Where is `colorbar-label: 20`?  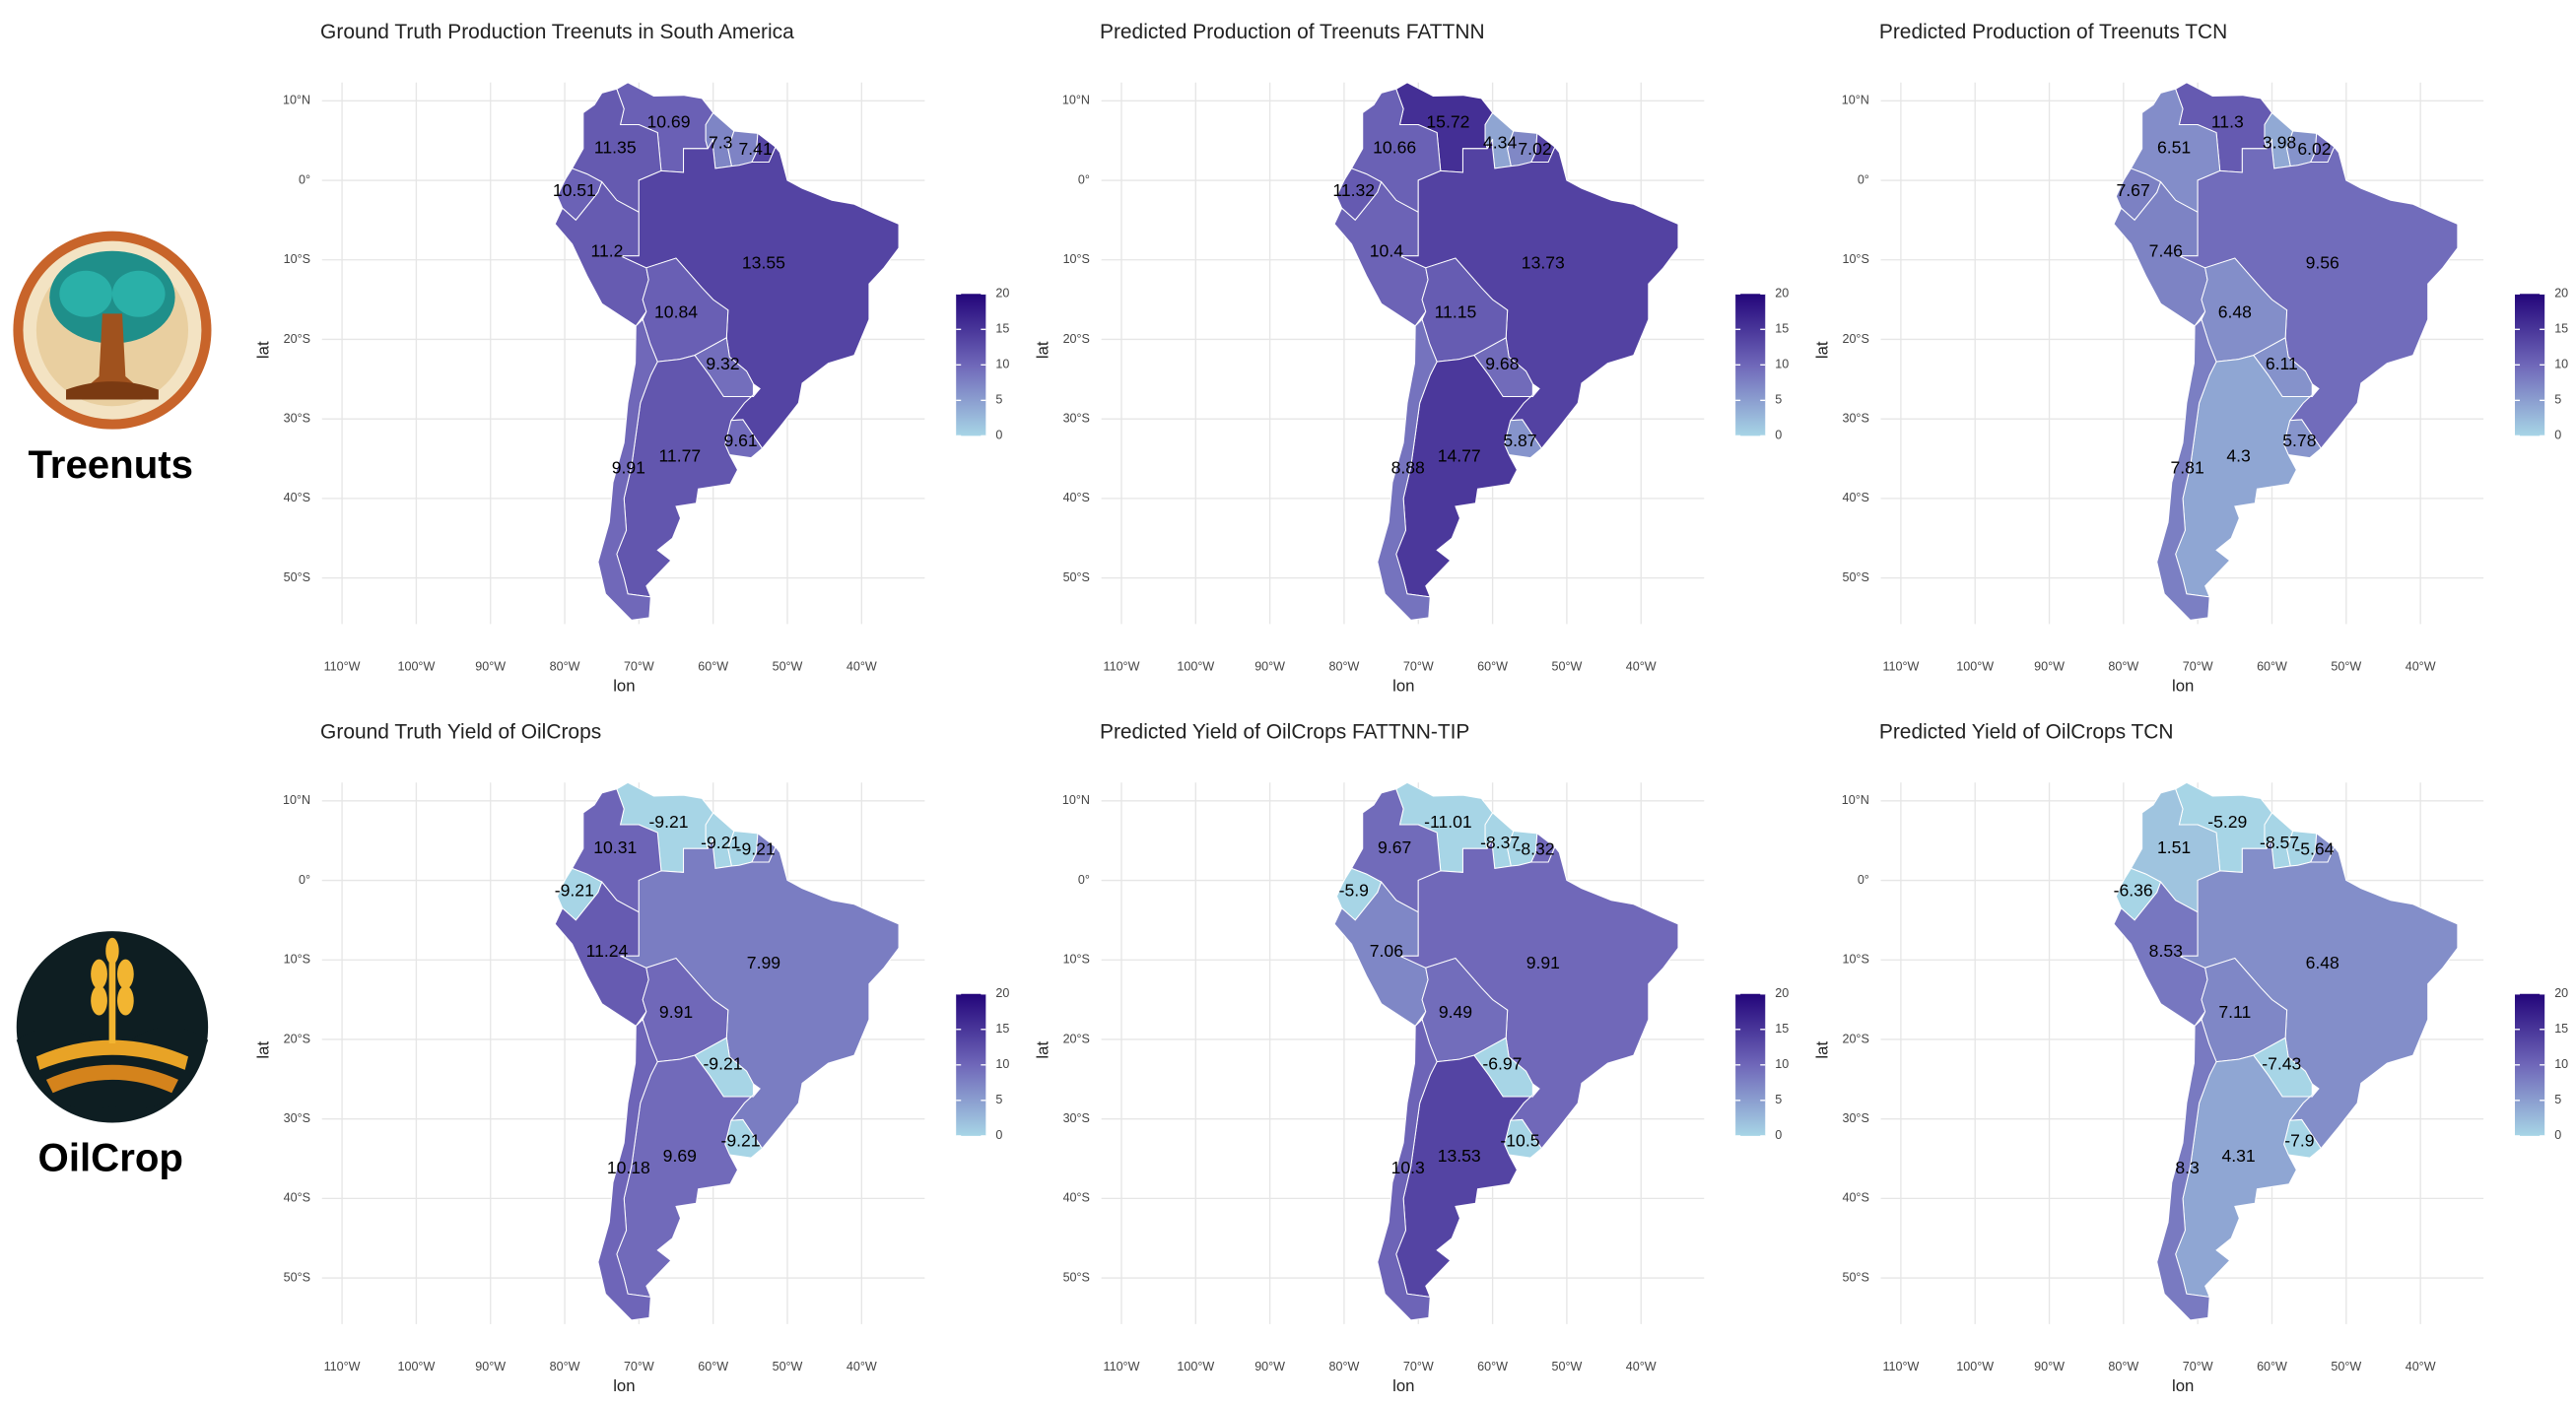 colorbar-label: 20 is located at coordinates (2561, 993).